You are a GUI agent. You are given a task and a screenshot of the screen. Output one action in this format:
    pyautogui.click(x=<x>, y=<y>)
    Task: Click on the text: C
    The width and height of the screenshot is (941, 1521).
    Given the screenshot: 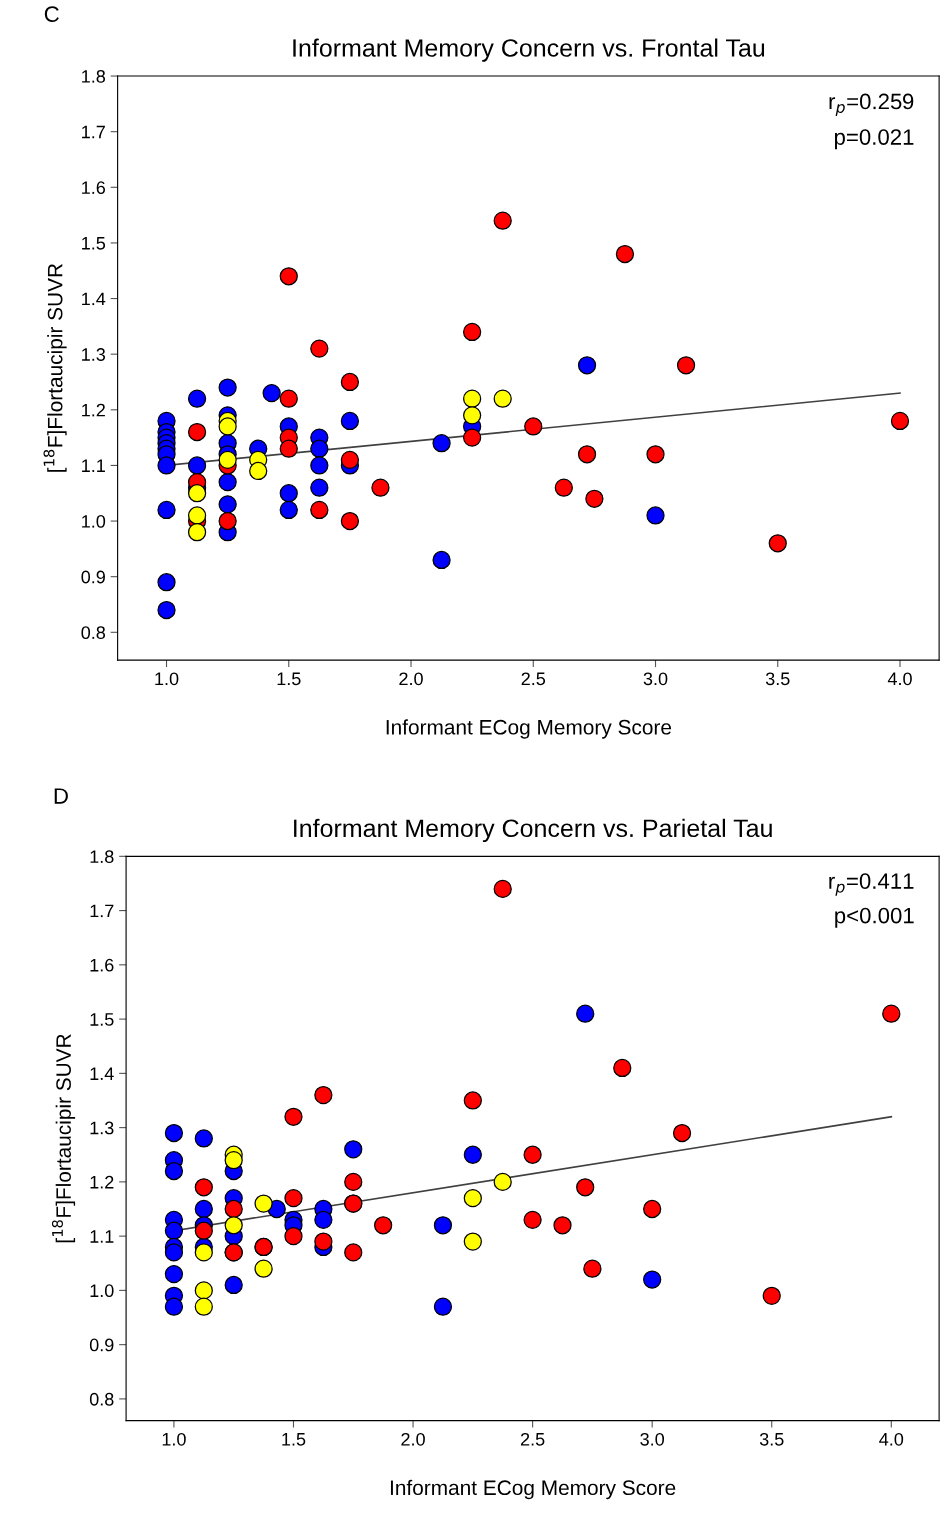 What is the action you would take?
    pyautogui.click(x=51, y=14)
    